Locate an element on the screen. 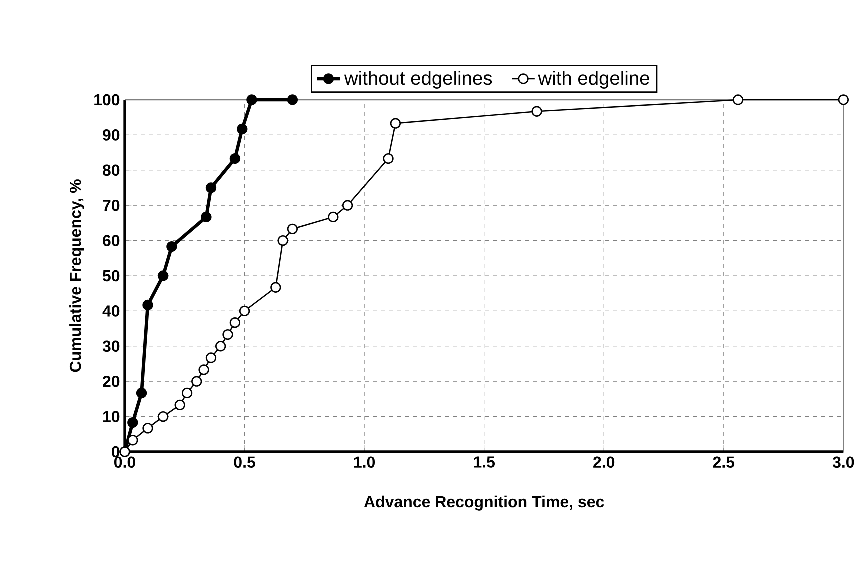  y-tick-label: 20 is located at coordinates (111, 382).